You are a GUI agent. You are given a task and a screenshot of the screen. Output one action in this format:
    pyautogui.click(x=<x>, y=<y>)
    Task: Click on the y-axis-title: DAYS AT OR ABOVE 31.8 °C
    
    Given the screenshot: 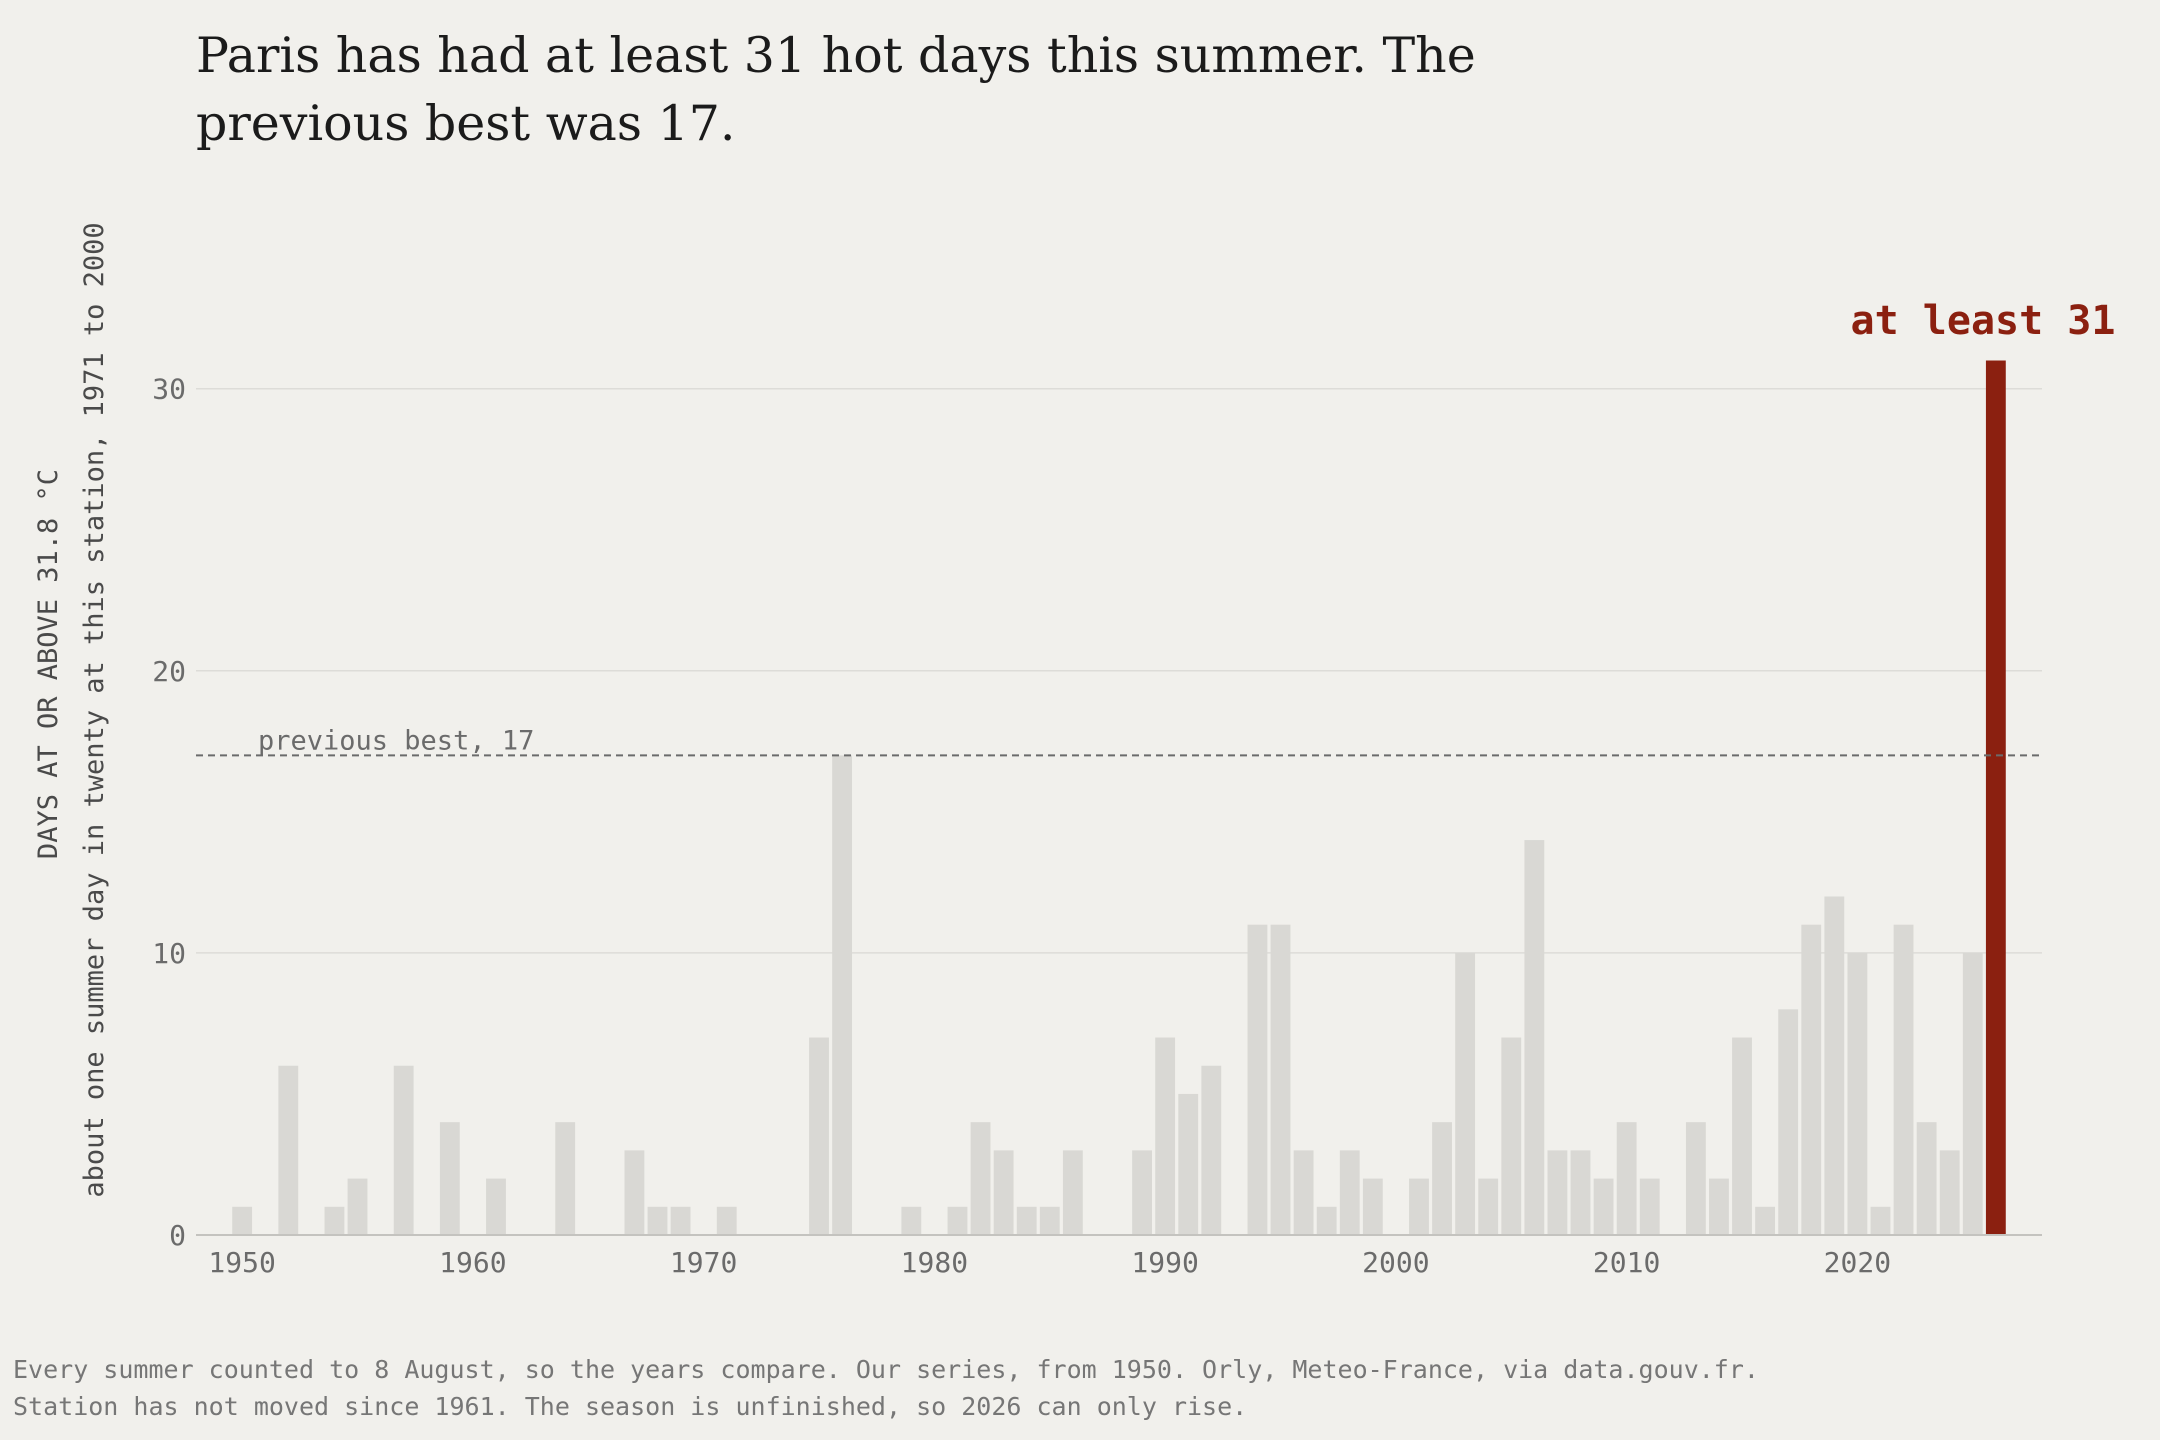 What is the action you would take?
    pyautogui.click(x=48, y=664)
    